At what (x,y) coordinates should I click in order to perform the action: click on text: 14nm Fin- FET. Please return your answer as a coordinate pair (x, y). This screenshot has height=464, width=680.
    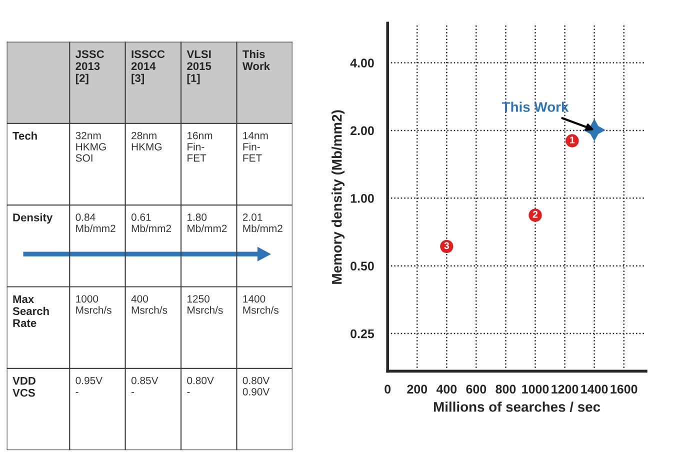
    Looking at the image, I should click on (255, 147).